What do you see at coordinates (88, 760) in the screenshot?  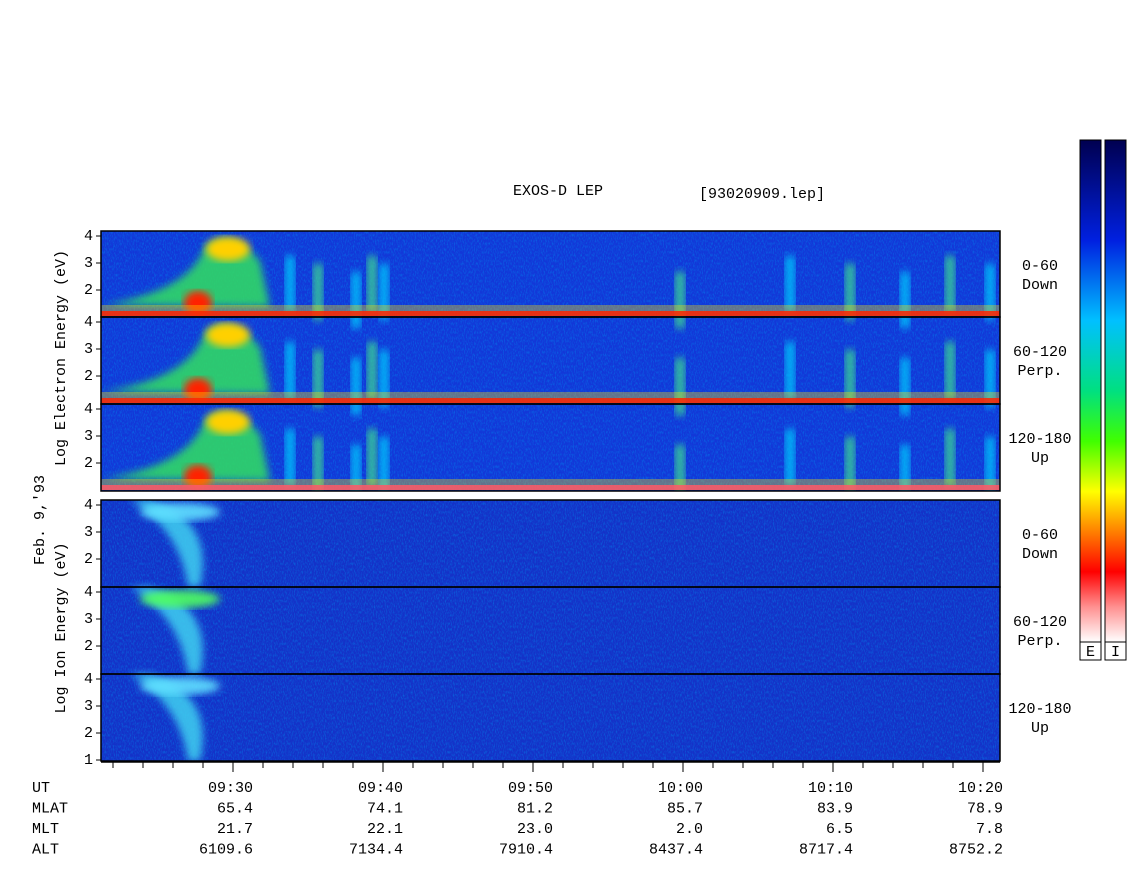 I see `y-tick-label: 1` at bounding box center [88, 760].